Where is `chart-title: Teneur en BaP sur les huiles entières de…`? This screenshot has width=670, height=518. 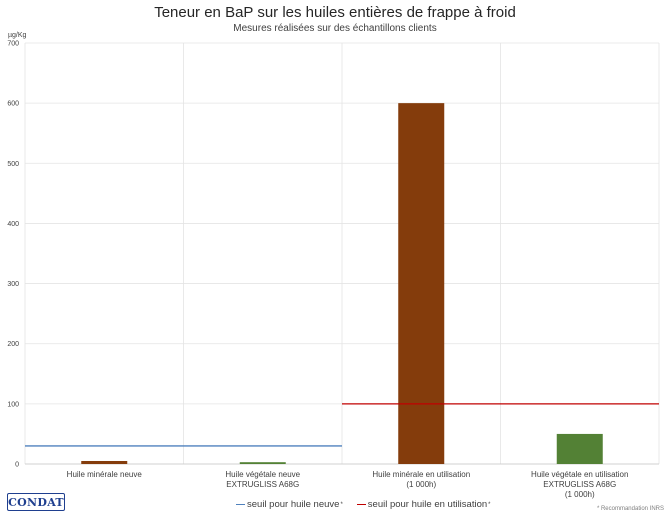 chart-title: Teneur en BaP sur les huiles entières de… is located at coordinates (335, 13).